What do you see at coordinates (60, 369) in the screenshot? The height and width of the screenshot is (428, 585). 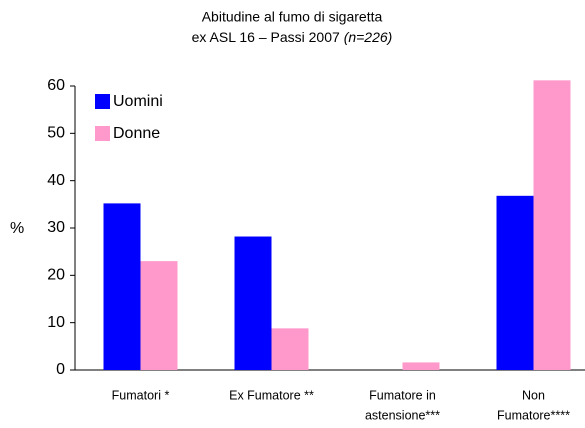 I see `y-tick-label: 0` at bounding box center [60, 369].